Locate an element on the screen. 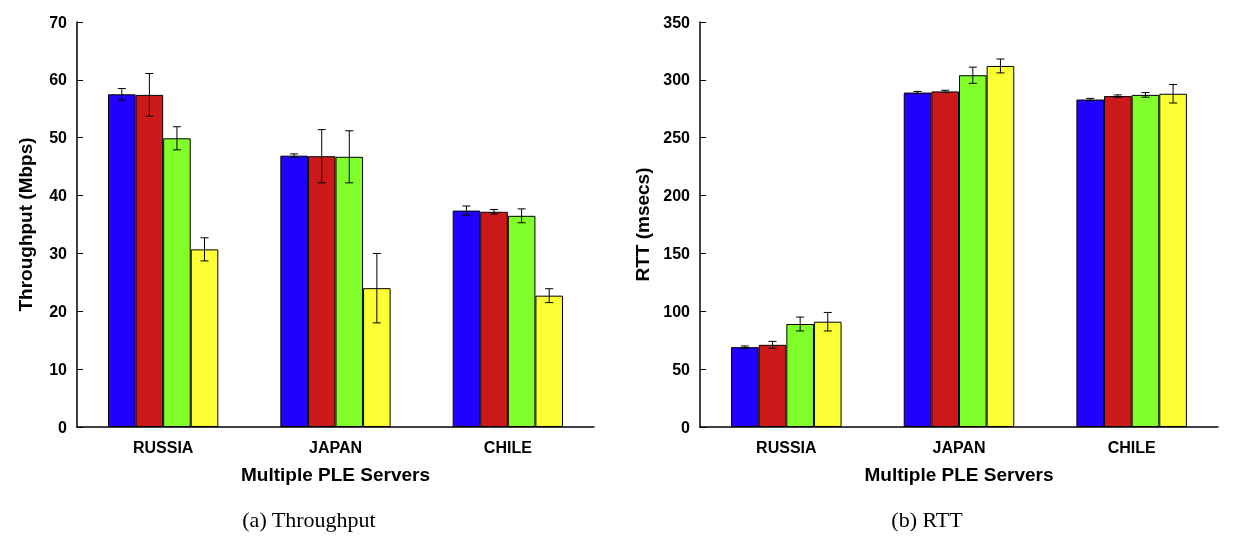 The image size is (1236, 539). text: (b) RTT is located at coordinates (927, 519).